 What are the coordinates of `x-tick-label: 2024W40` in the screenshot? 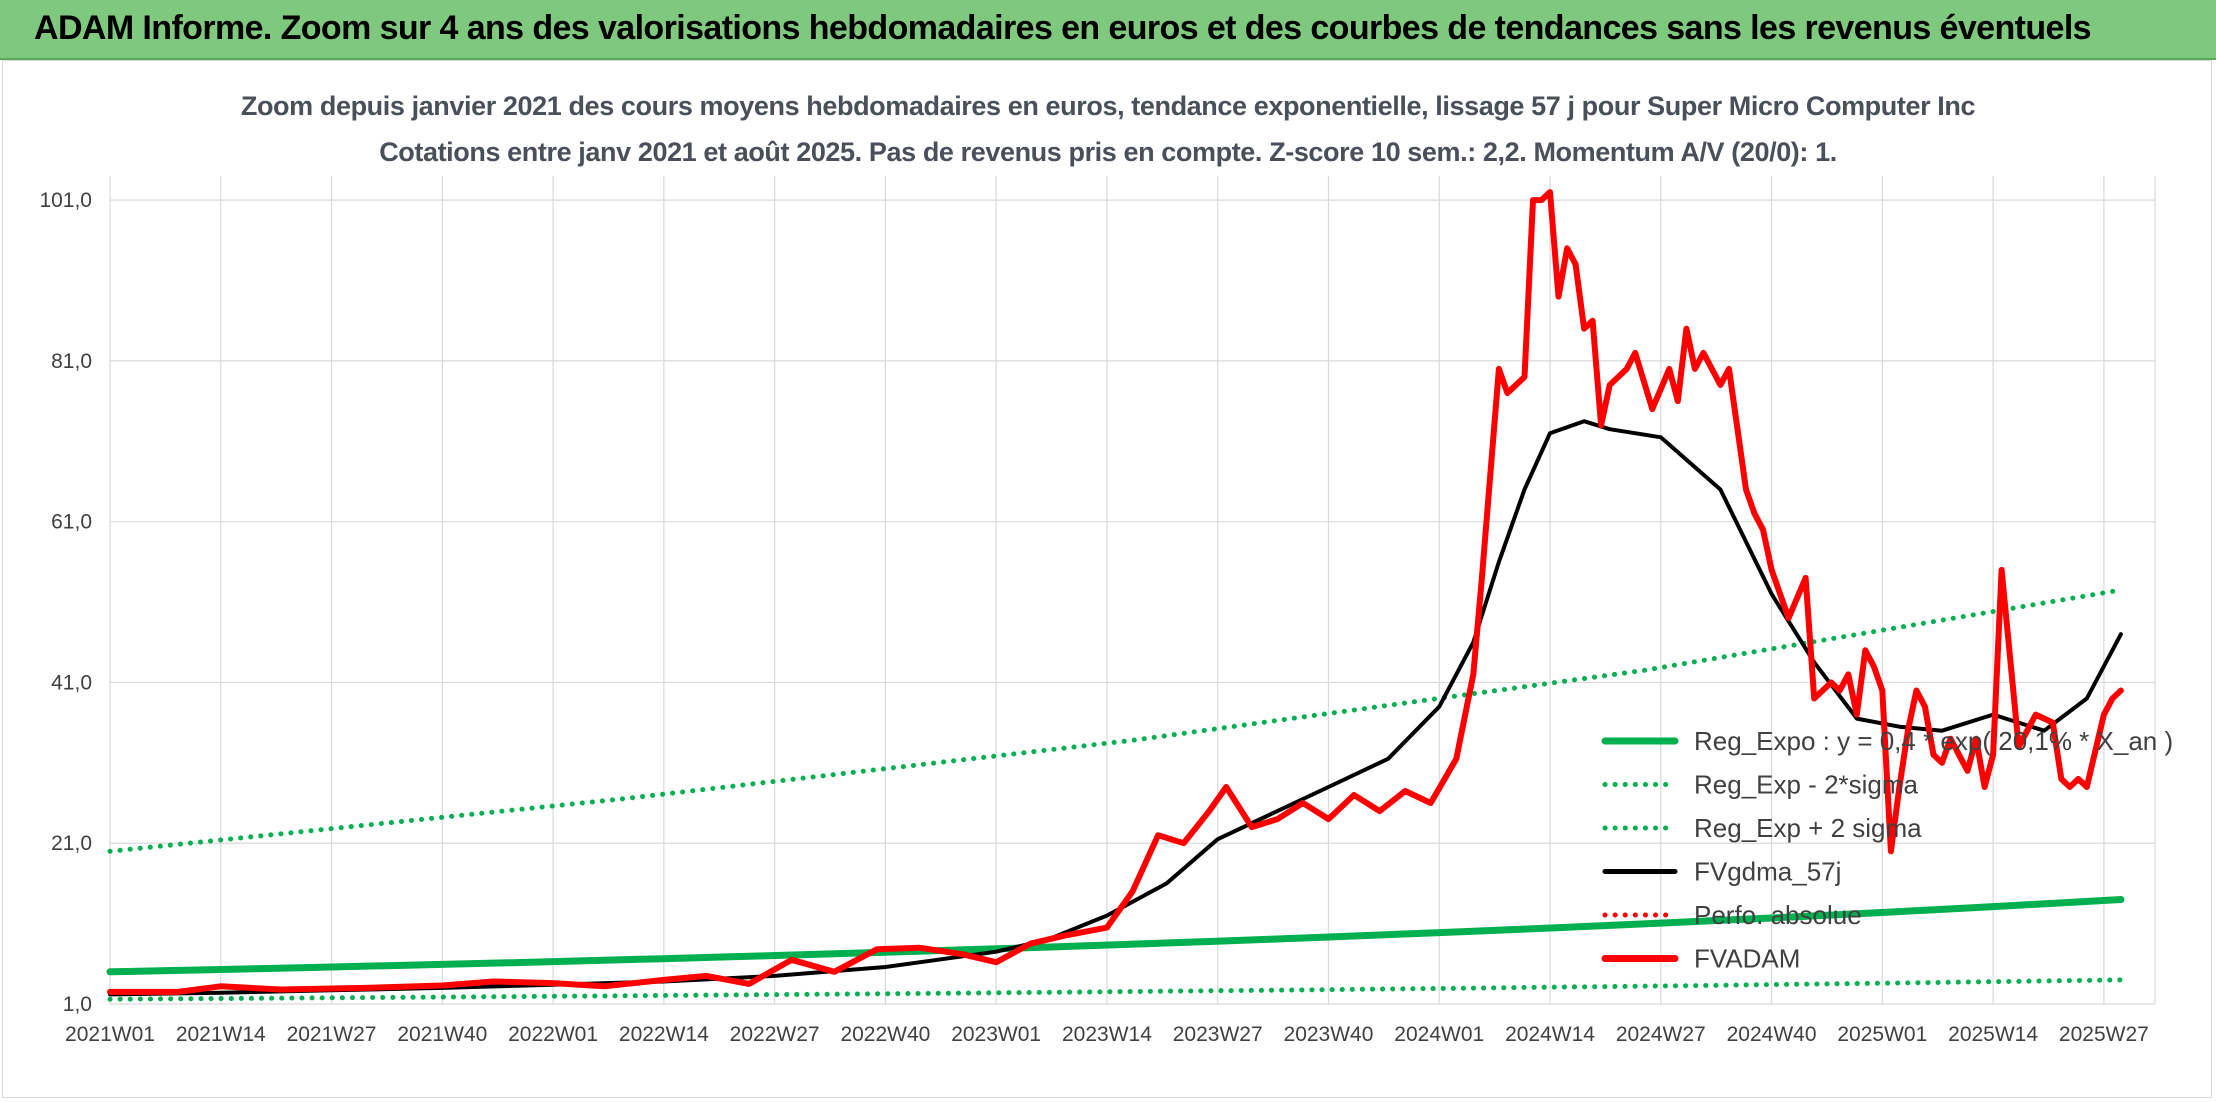 It's located at (1772, 1034).